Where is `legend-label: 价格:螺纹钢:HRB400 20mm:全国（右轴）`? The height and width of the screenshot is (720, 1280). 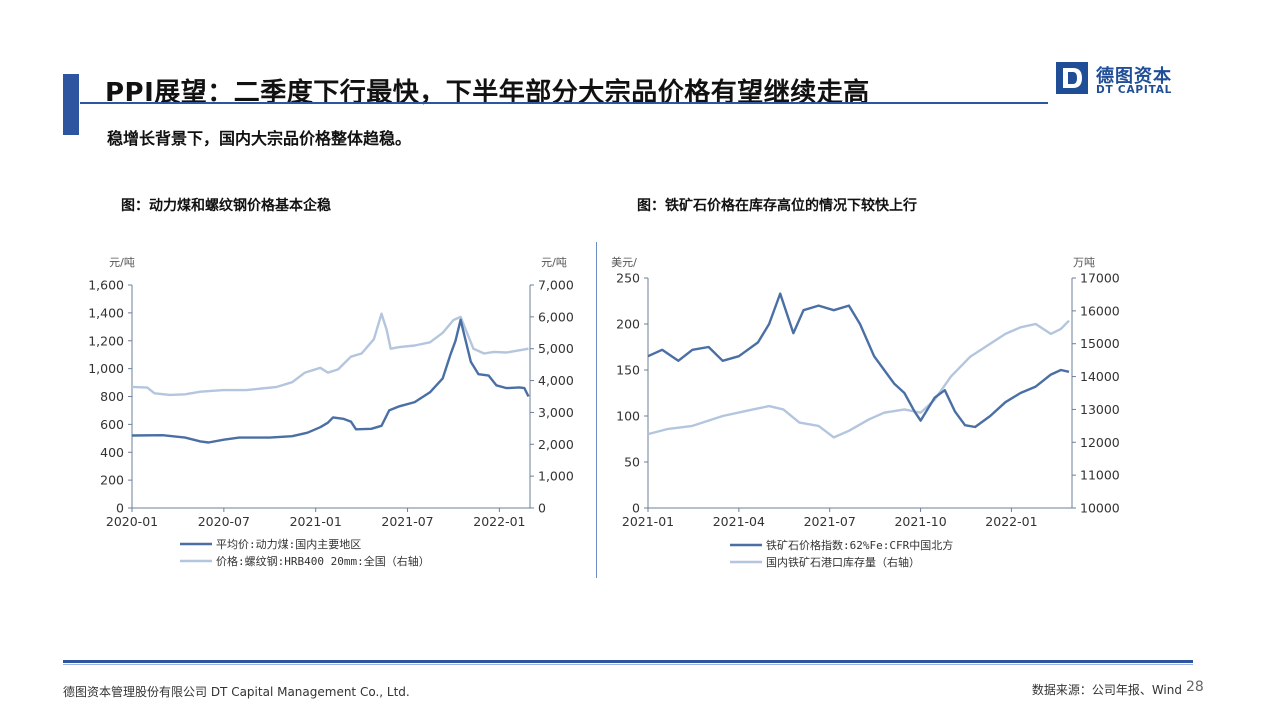 legend-label: 价格:螺纹钢:HRB400 20mm:全国（右轴） is located at coordinates (323, 561).